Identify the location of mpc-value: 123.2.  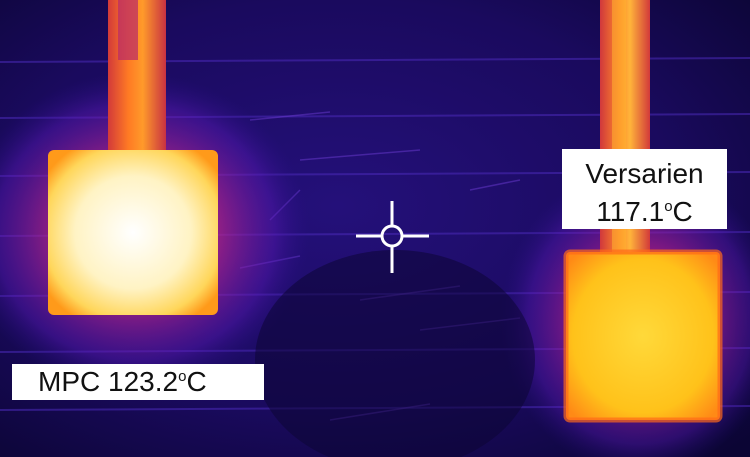
(143, 381).